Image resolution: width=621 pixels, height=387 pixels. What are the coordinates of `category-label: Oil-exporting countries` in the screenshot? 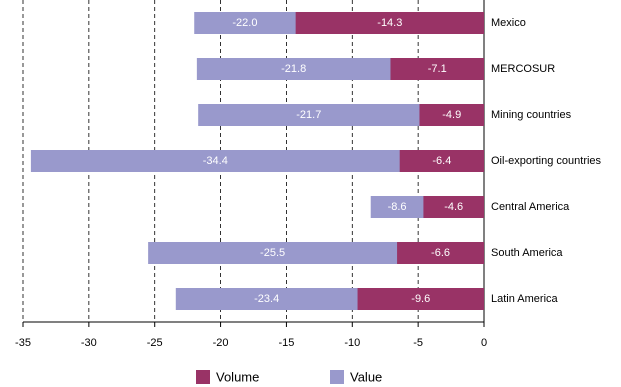 It's located at (546, 161).